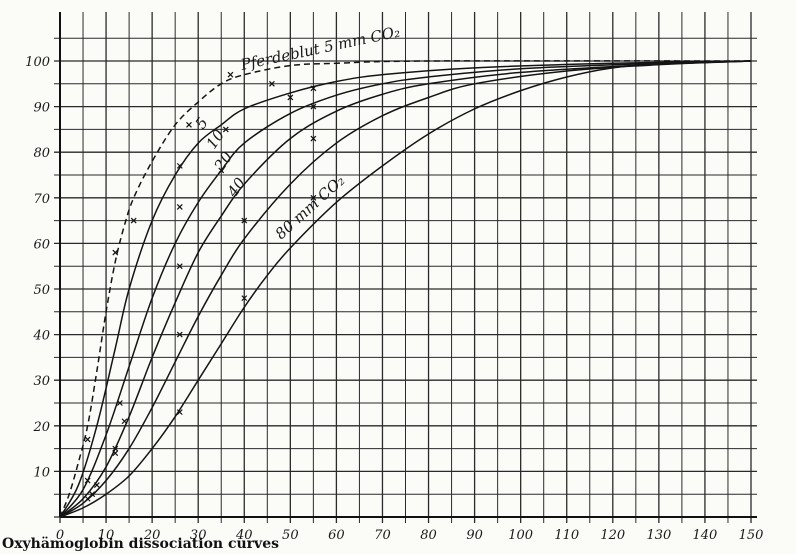 The width and height of the screenshot is (796, 554). What do you see at coordinates (290, 535) in the screenshot?
I see `x-tick-label: 50` at bounding box center [290, 535].